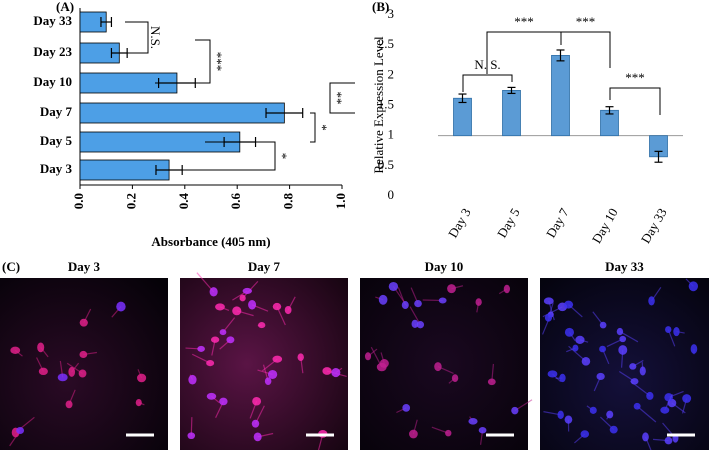  Describe the element at coordinates (391, 73) in the screenshot. I see `y-tick-label: 2` at that location.